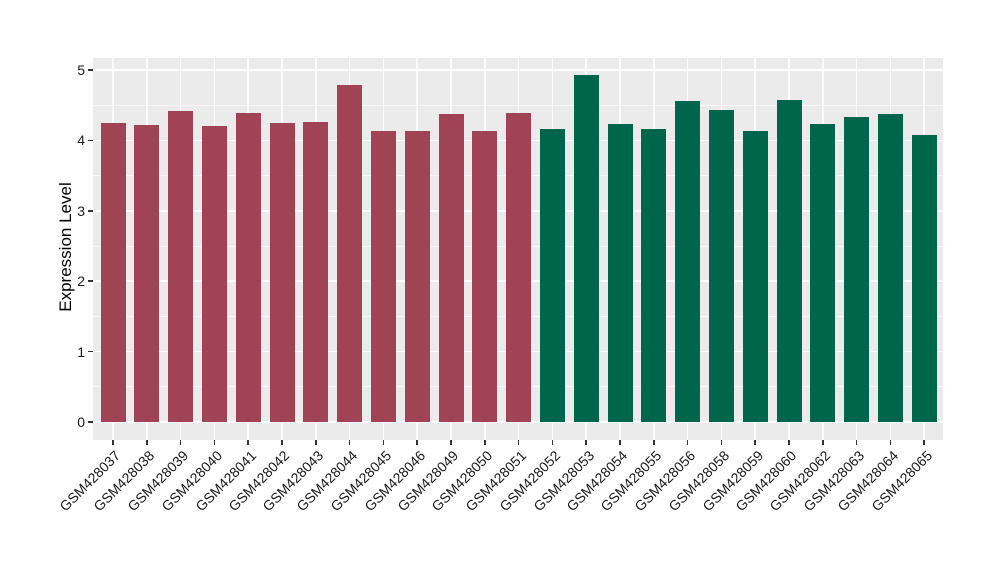 The width and height of the screenshot is (1000, 580). What do you see at coordinates (350, 253) in the screenshot?
I see `bar-GSM428044` at bounding box center [350, 253].